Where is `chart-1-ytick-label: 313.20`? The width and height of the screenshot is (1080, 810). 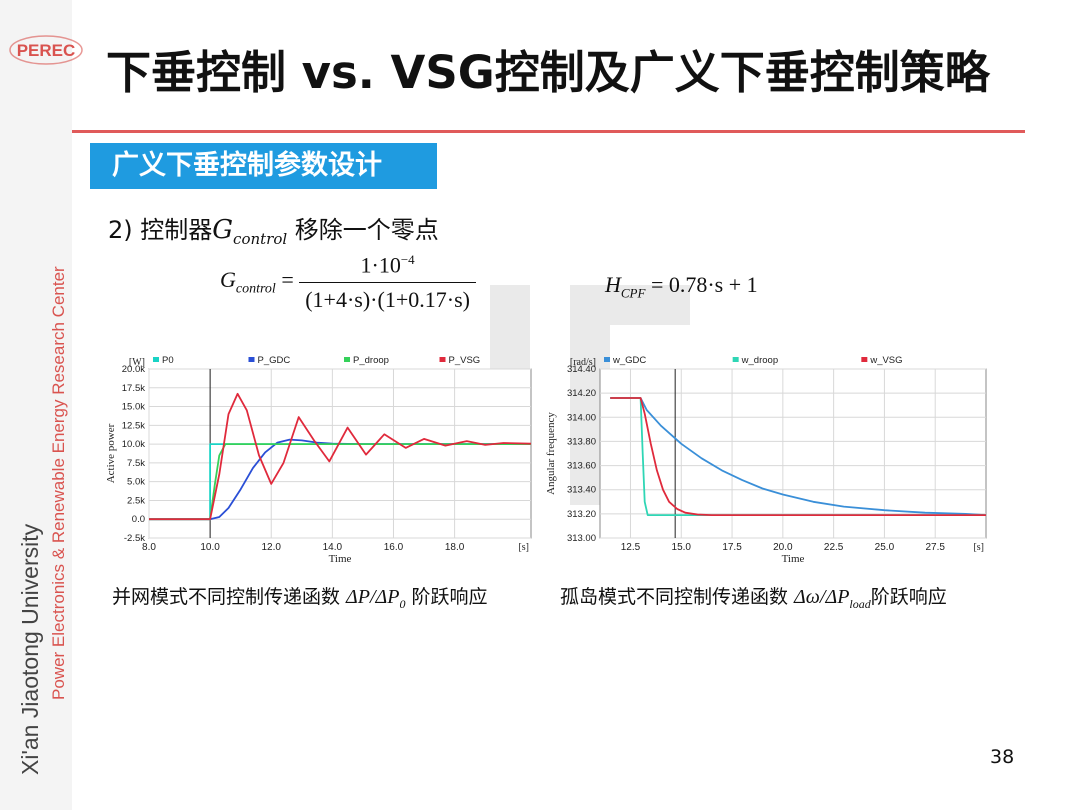 chart-1-ytick-label: 313.20 is located at coordinates (581, 514).